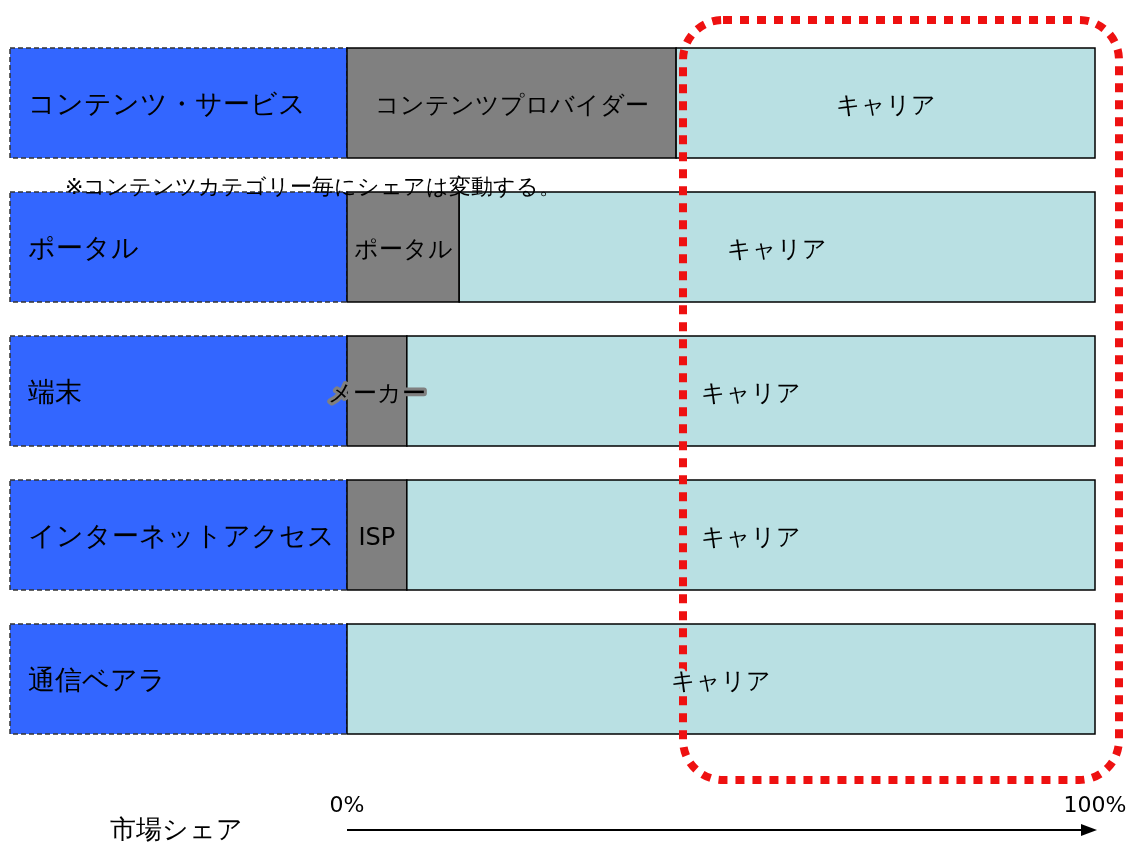 The height and width of the screenshot is (842, 1142). I want to click on y-tick-label: コンテンツ・サービス, so click(167, 103).